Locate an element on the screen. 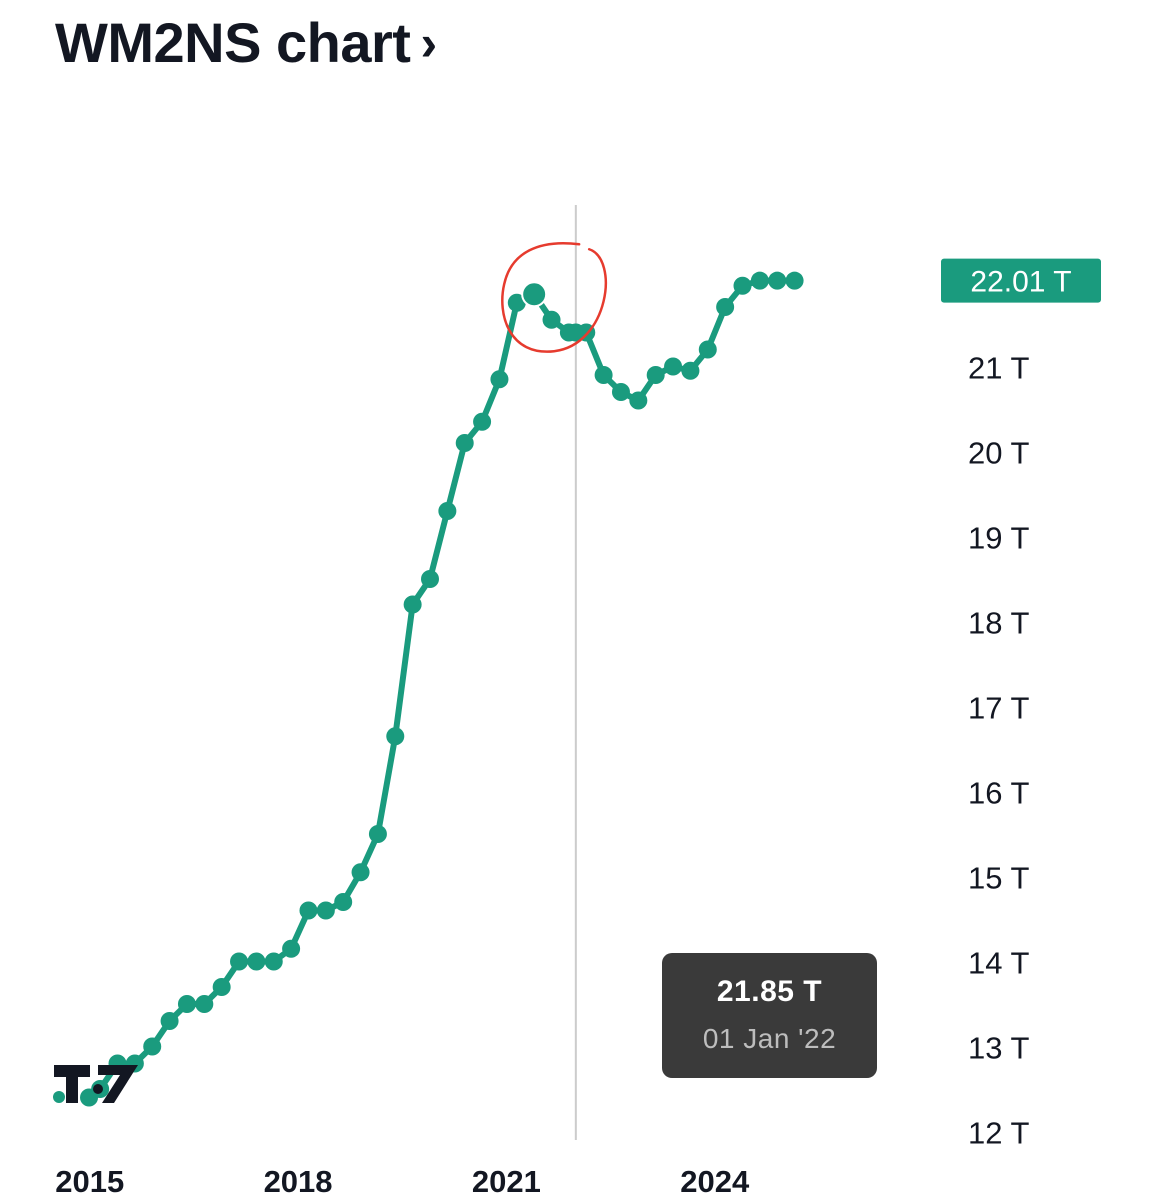 This screenshot has height=1200, width=1170. y-tick-label: 12 T is located at coordinates (999, 1133).